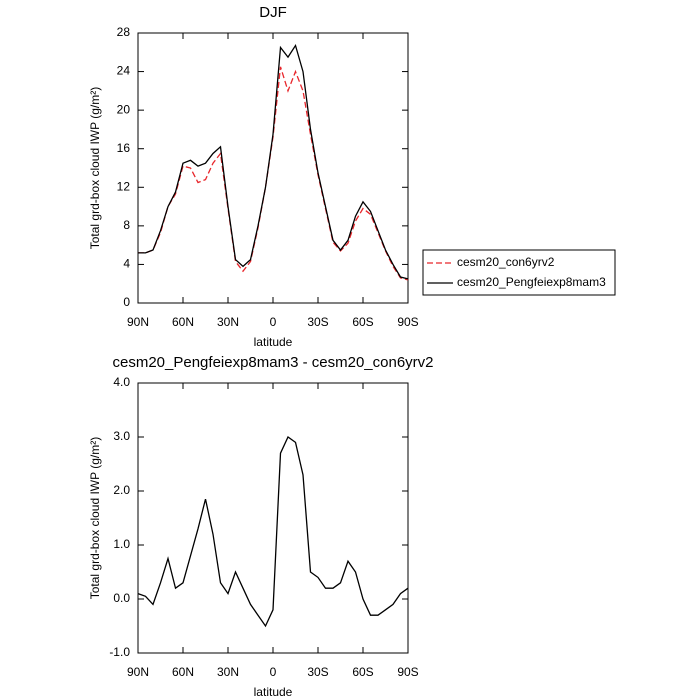 The width and height of the screenshot is (700, 700). Describe the element at coordinates (124, 186) in the screenshot. I see `y-tick-label: 12` at that location.